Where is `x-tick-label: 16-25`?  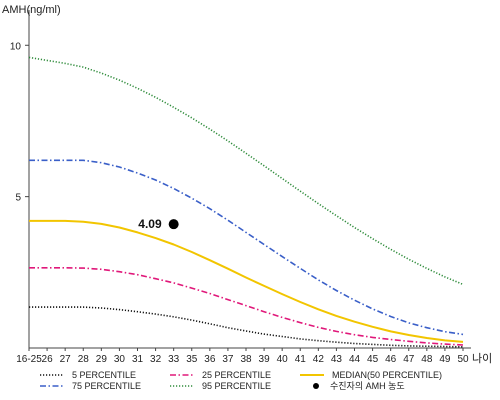
x-tick-label: 16-25 is located at coordinates (29, 359).